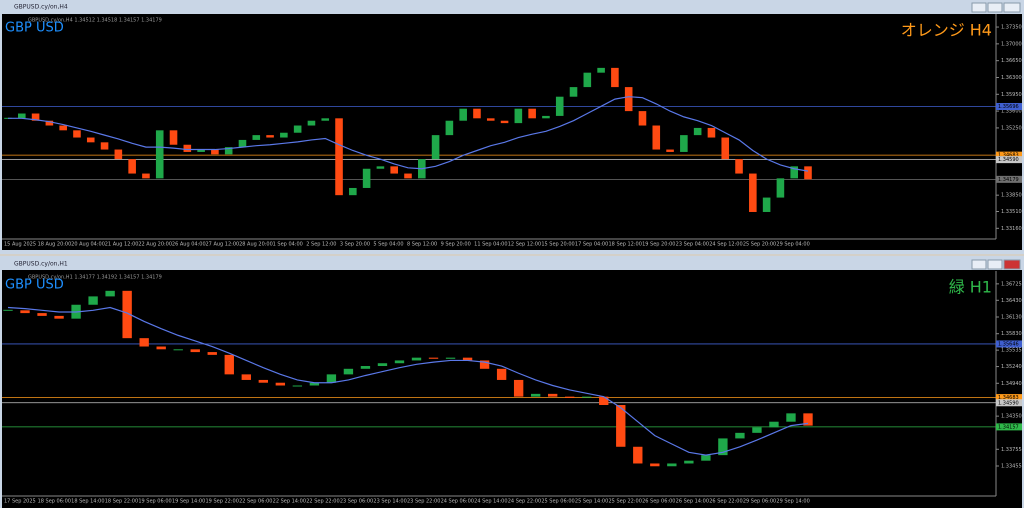 The width and height of the screenshot is (1024, 508). Describe the element at coordinates (1011, 301) in the screenshot. I see `y-tick-label: 1.36430` at that location.